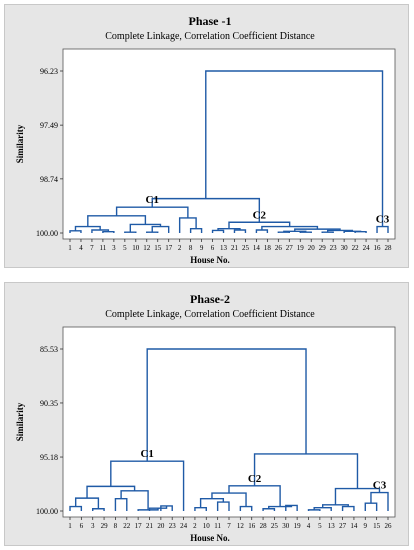 The height and width of the screenshot is (550, 414). What do you see at coordinates (180, 248) in the screenshot?
I see `x-tick-label: 2` at bounding box center [180, 248].